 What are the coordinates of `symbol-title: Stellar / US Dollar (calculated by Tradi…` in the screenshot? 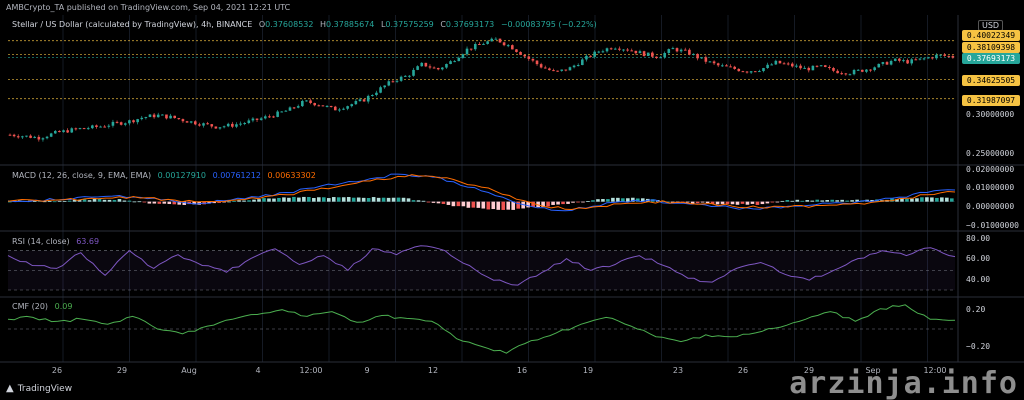 It's located at (132, 24).